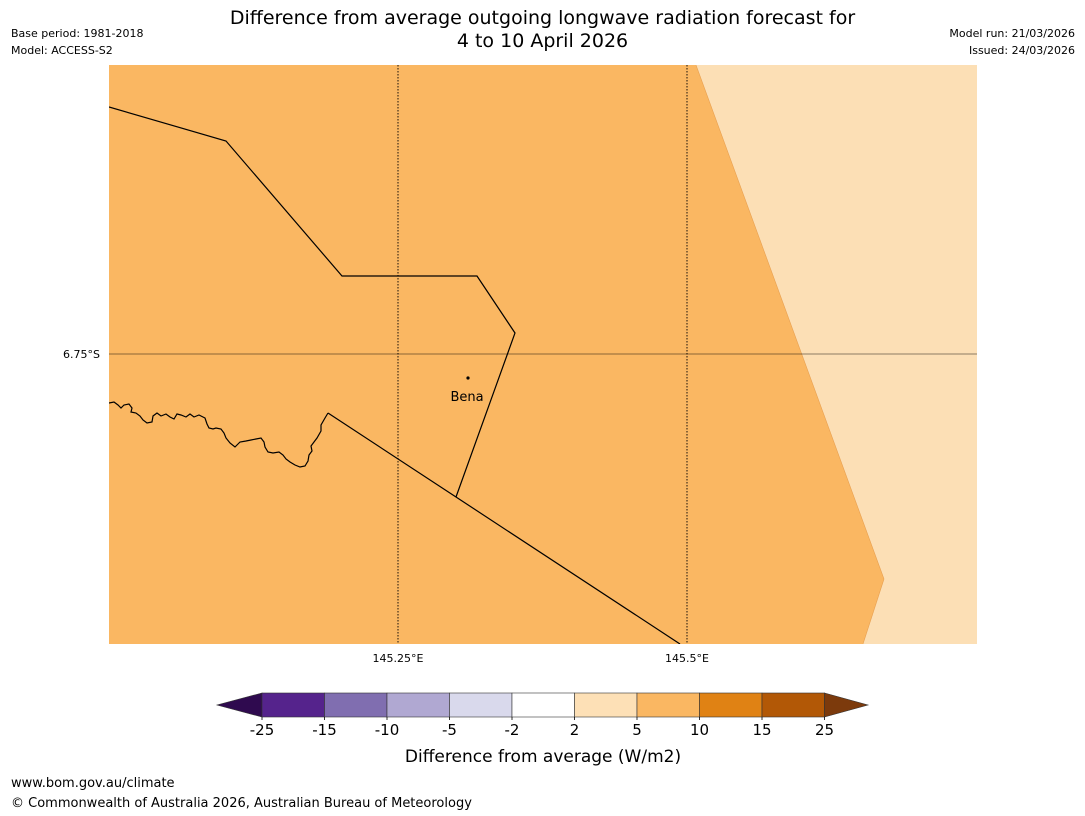 This screenshot has width=1085, height=816. I want to click on colorbar-under-arrow, so click(239, 705).